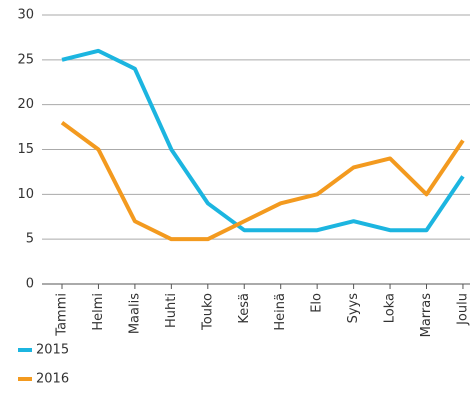 The height and width of the screenshot is (414, 475). I want to click on y-tick-label: 30, so click(25, 15).